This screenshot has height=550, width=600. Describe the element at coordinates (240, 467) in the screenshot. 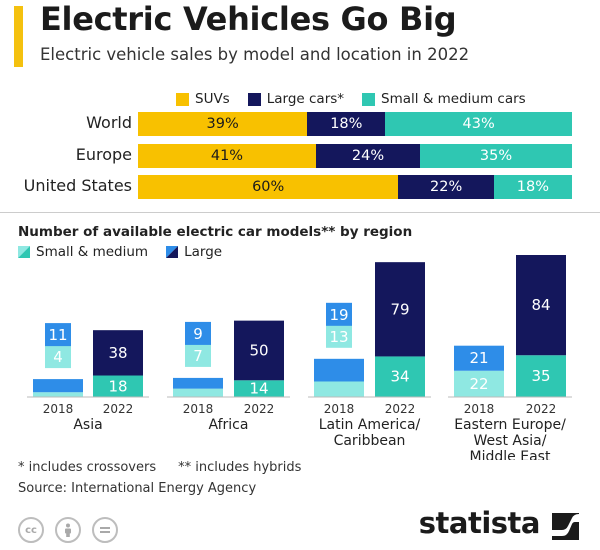

I see `footnote-hybrids: ** includes hybrids` at that location.